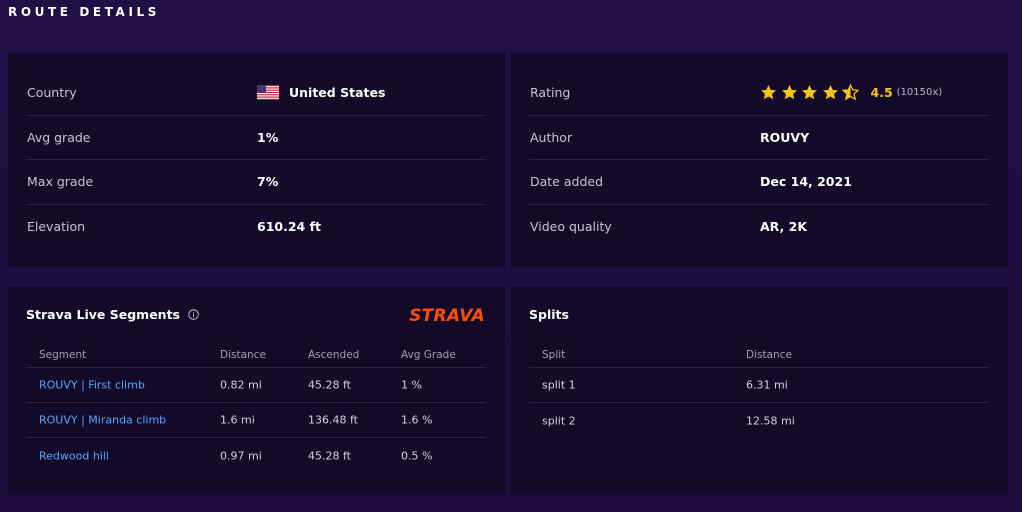 This screenshot has width=1022, height=512. What do you see at coordinates (919, 93) in the screenshot?
I see `rating-count: (10150x)` at bounding box center [919, 93].